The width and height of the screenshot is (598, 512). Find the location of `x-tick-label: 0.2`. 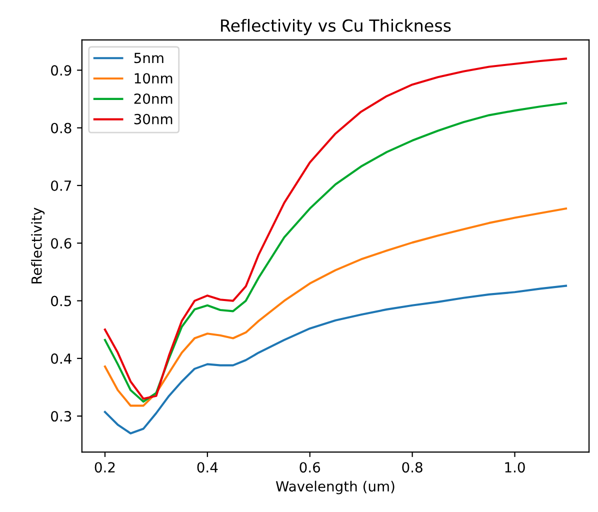

x-tick-label: 0.2 is located at coordinates (104, 467).